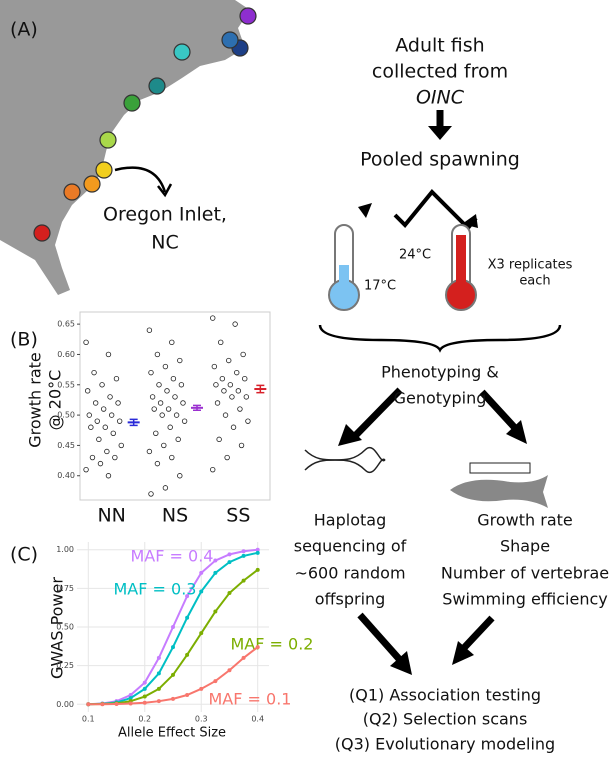 This screenshot has height=774, width=614. Describe the element at coordinates (440, 372) in the screenshot. I see `flow-text: Phenotyping &` at that location.